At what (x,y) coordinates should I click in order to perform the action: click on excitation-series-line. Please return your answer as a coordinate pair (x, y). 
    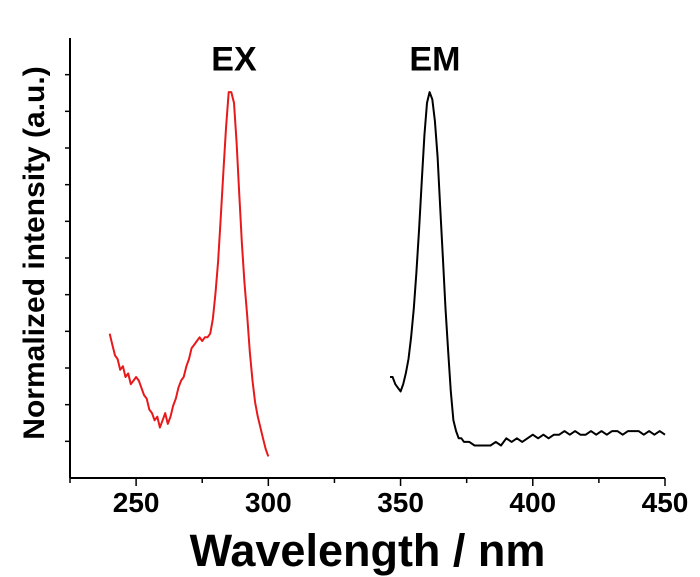
    Looking at the image, I should click on (189, 274).